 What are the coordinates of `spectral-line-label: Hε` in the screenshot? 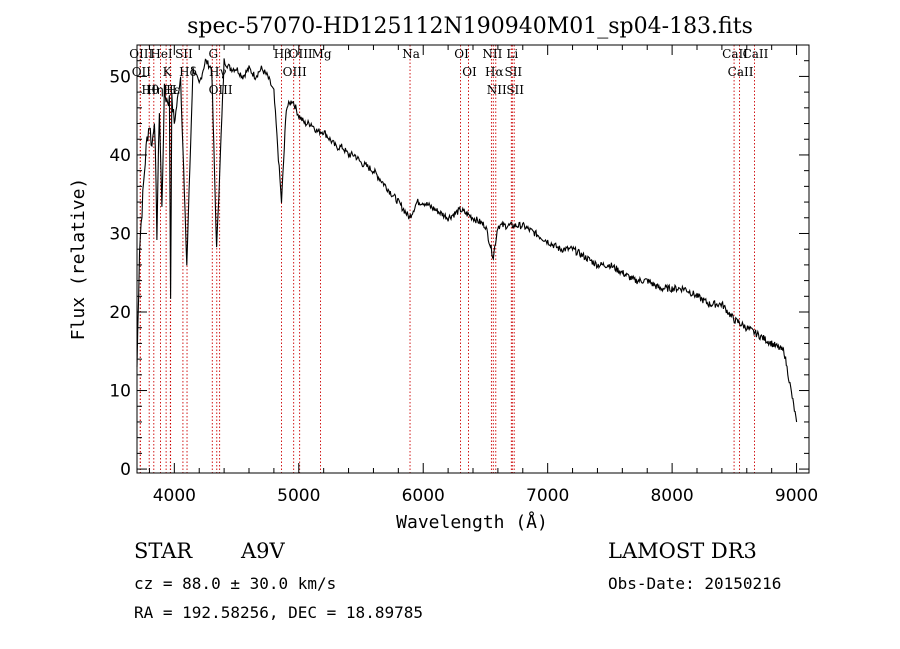 It's located at (171, 90).